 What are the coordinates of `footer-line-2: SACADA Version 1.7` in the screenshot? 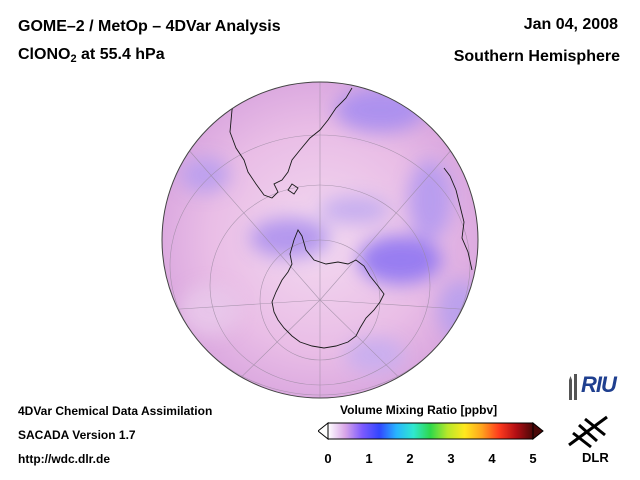 It's located at (77, 435).